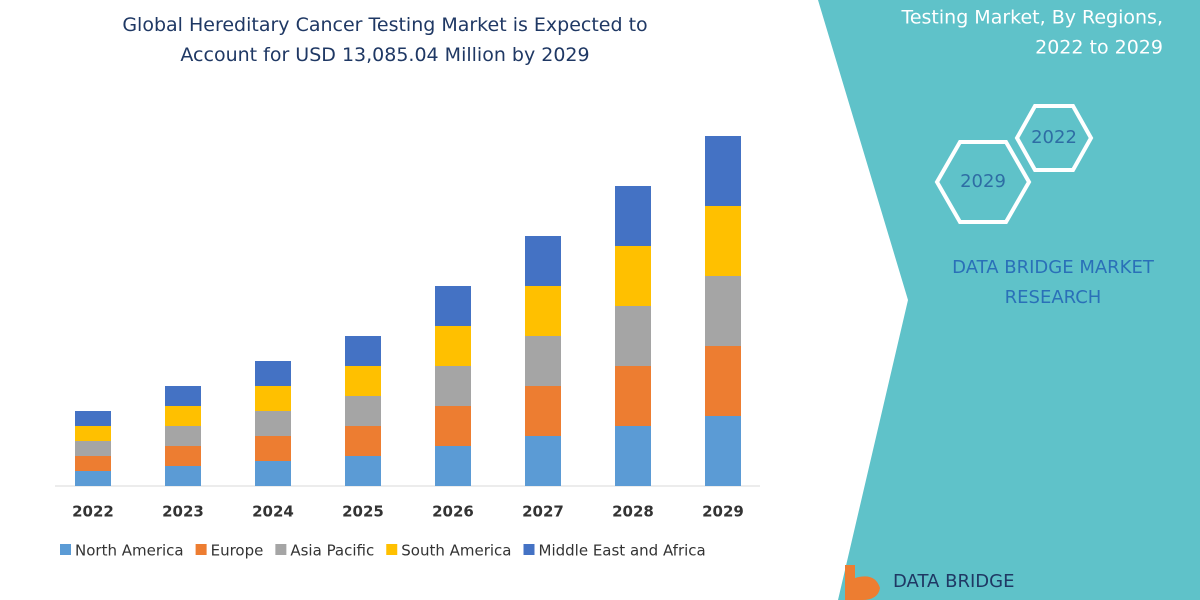  I want to click on brand-text: DATA BRIDGE MARKET, so click(1053, 267).